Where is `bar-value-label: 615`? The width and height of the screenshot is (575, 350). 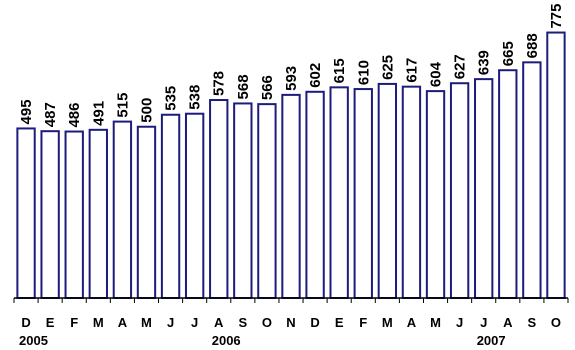 bar-value-label: 615 is located at coordinates (339, 70).